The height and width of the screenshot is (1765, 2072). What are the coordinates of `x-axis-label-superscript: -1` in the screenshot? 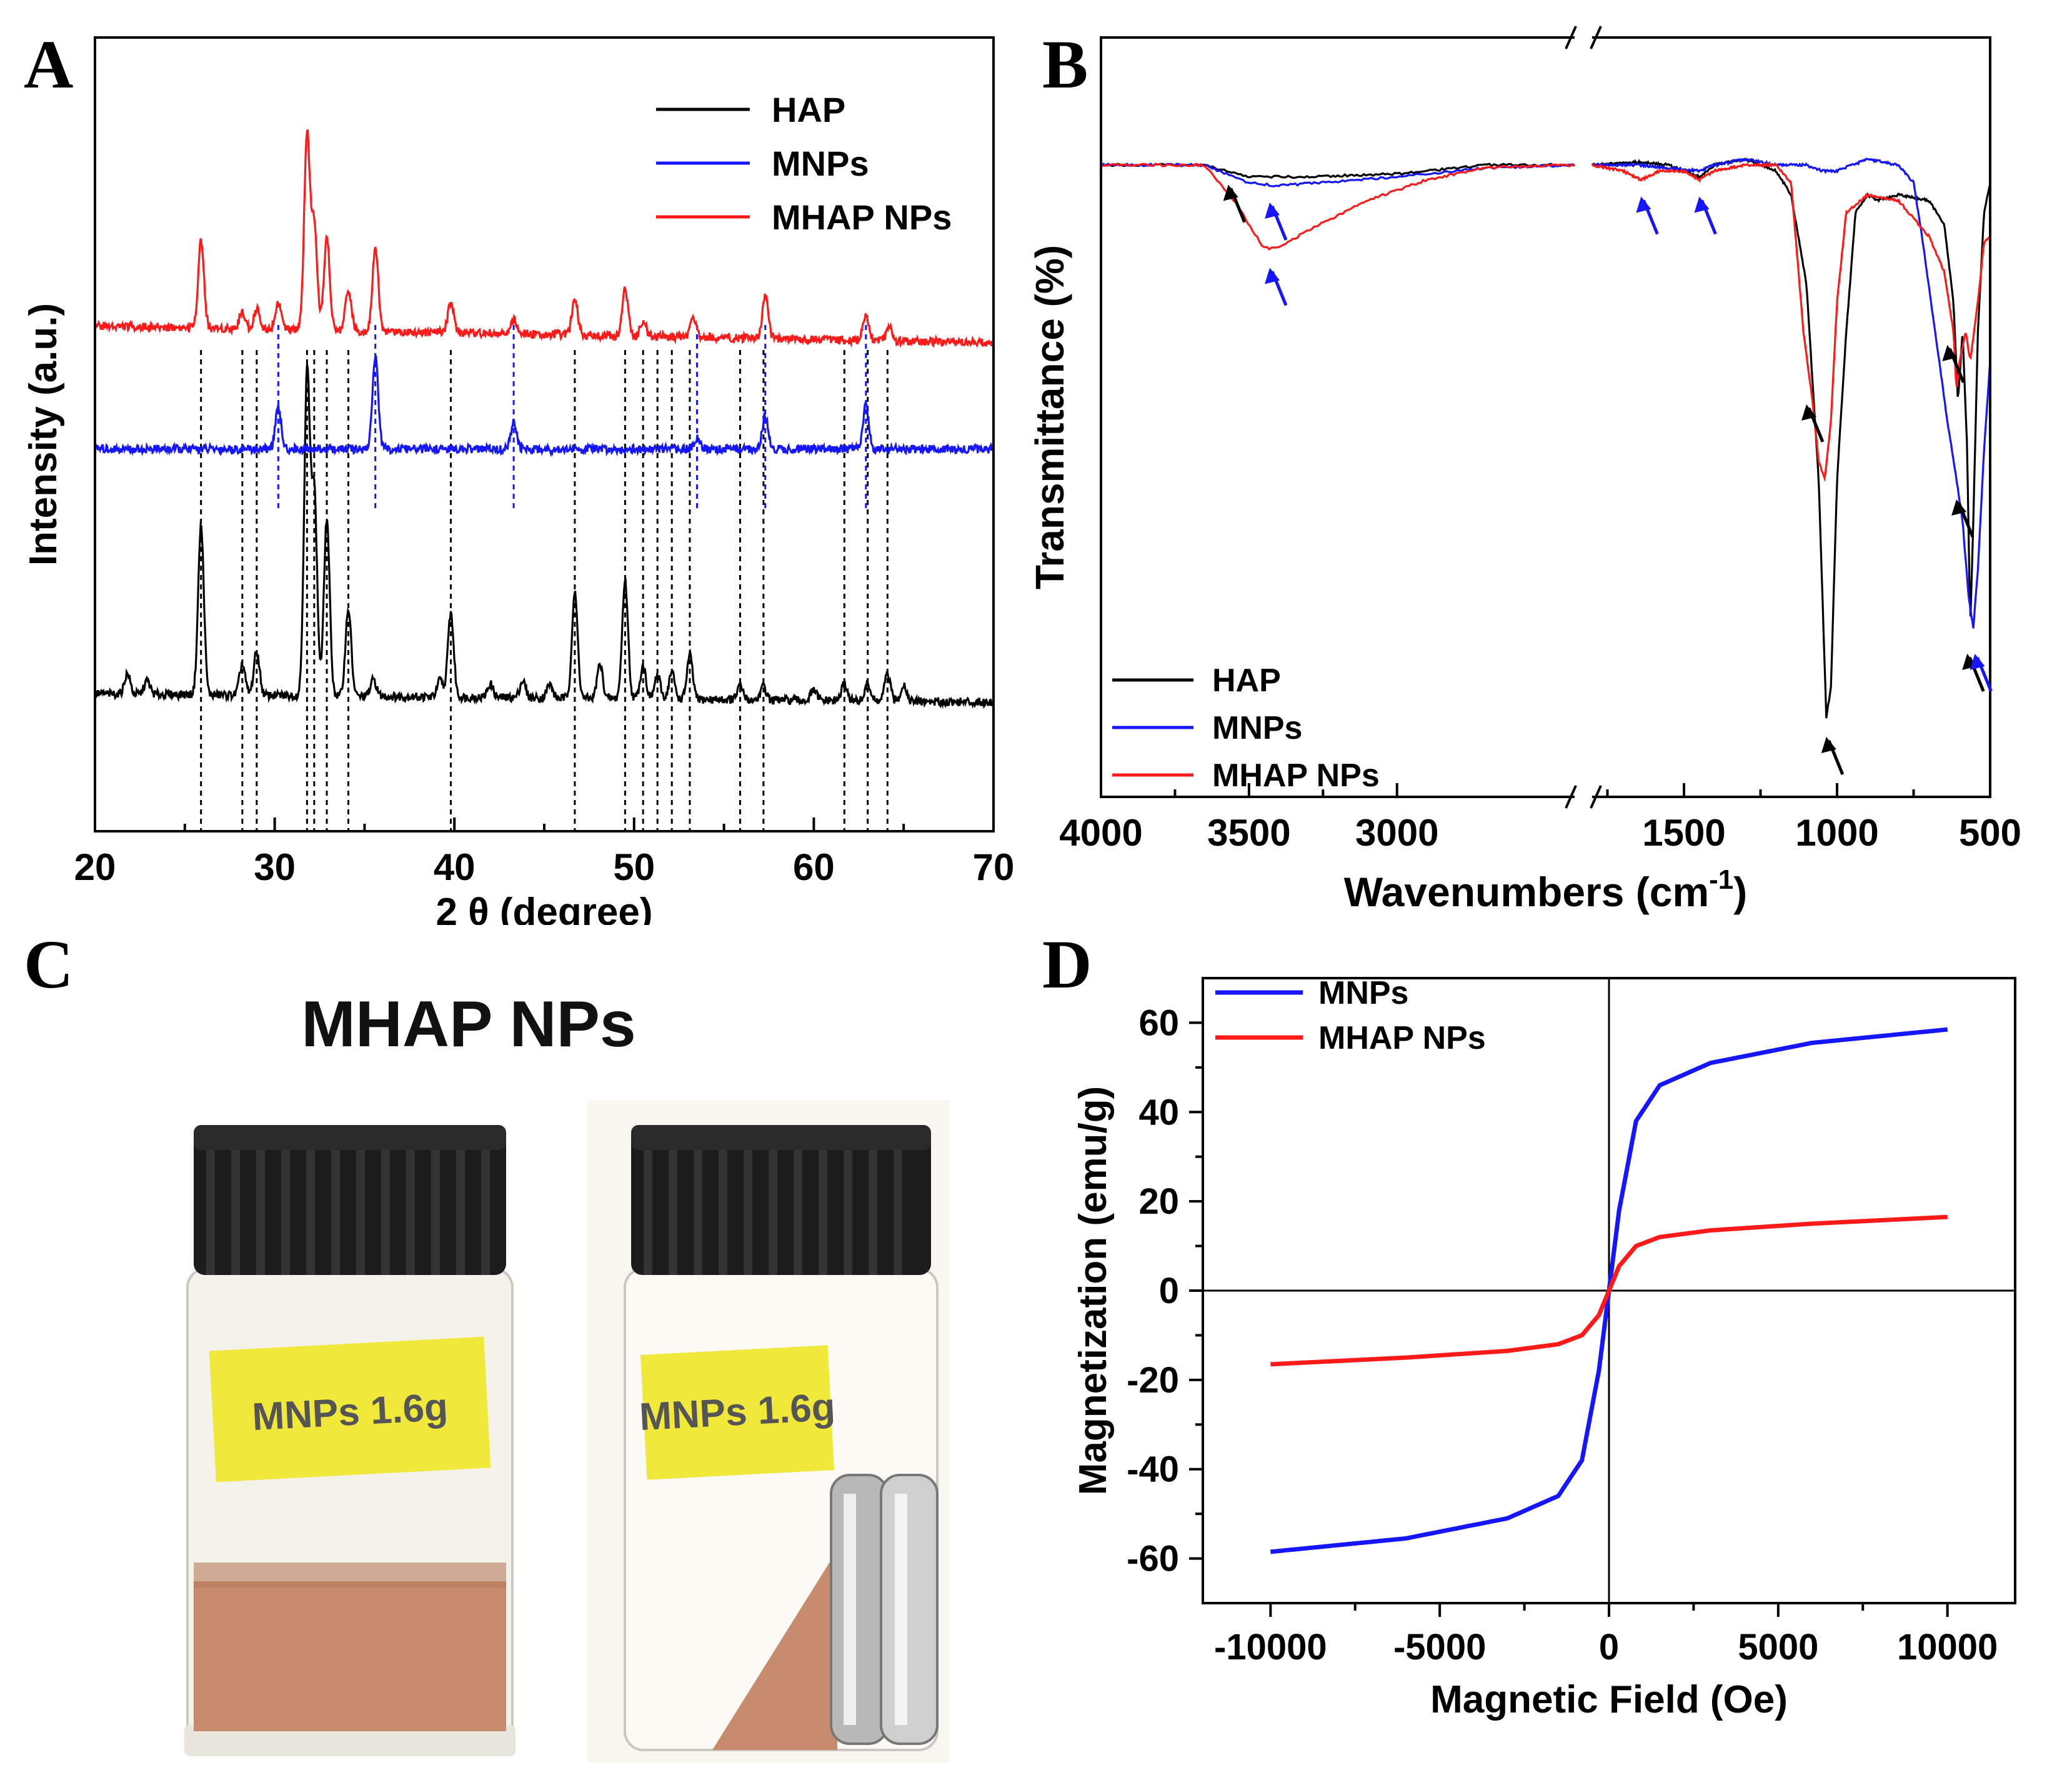 It's located at (1721, 879).